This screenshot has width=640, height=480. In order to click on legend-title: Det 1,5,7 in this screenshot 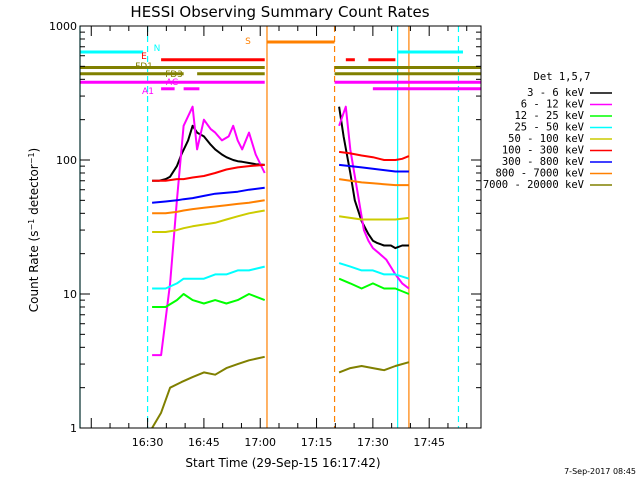, I will do `click(562, 77)`.